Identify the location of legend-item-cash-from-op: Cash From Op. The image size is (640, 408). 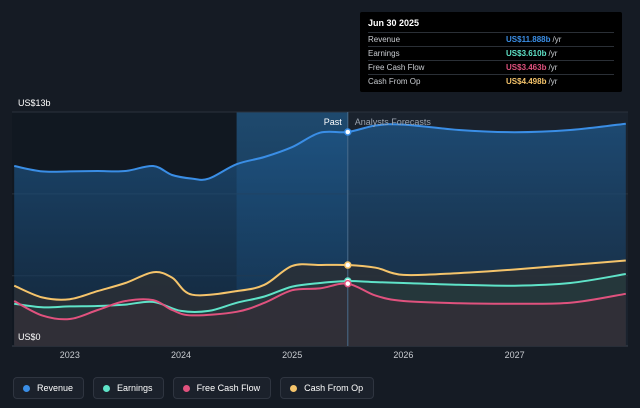
(327, 388).